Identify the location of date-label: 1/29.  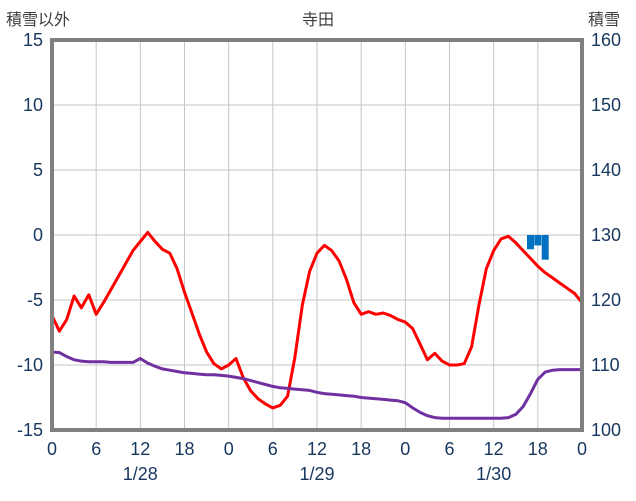
(316, 474).